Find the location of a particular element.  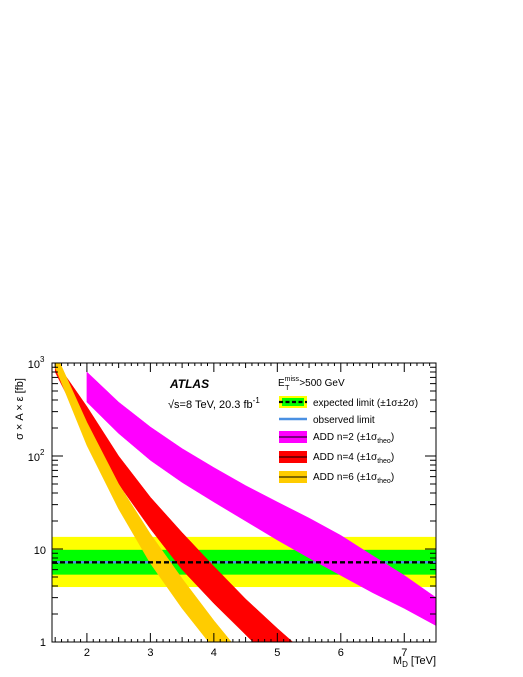

energy-label: √s=8 TeV, 20.3 fb-1 is located at coordinates (214, 403).